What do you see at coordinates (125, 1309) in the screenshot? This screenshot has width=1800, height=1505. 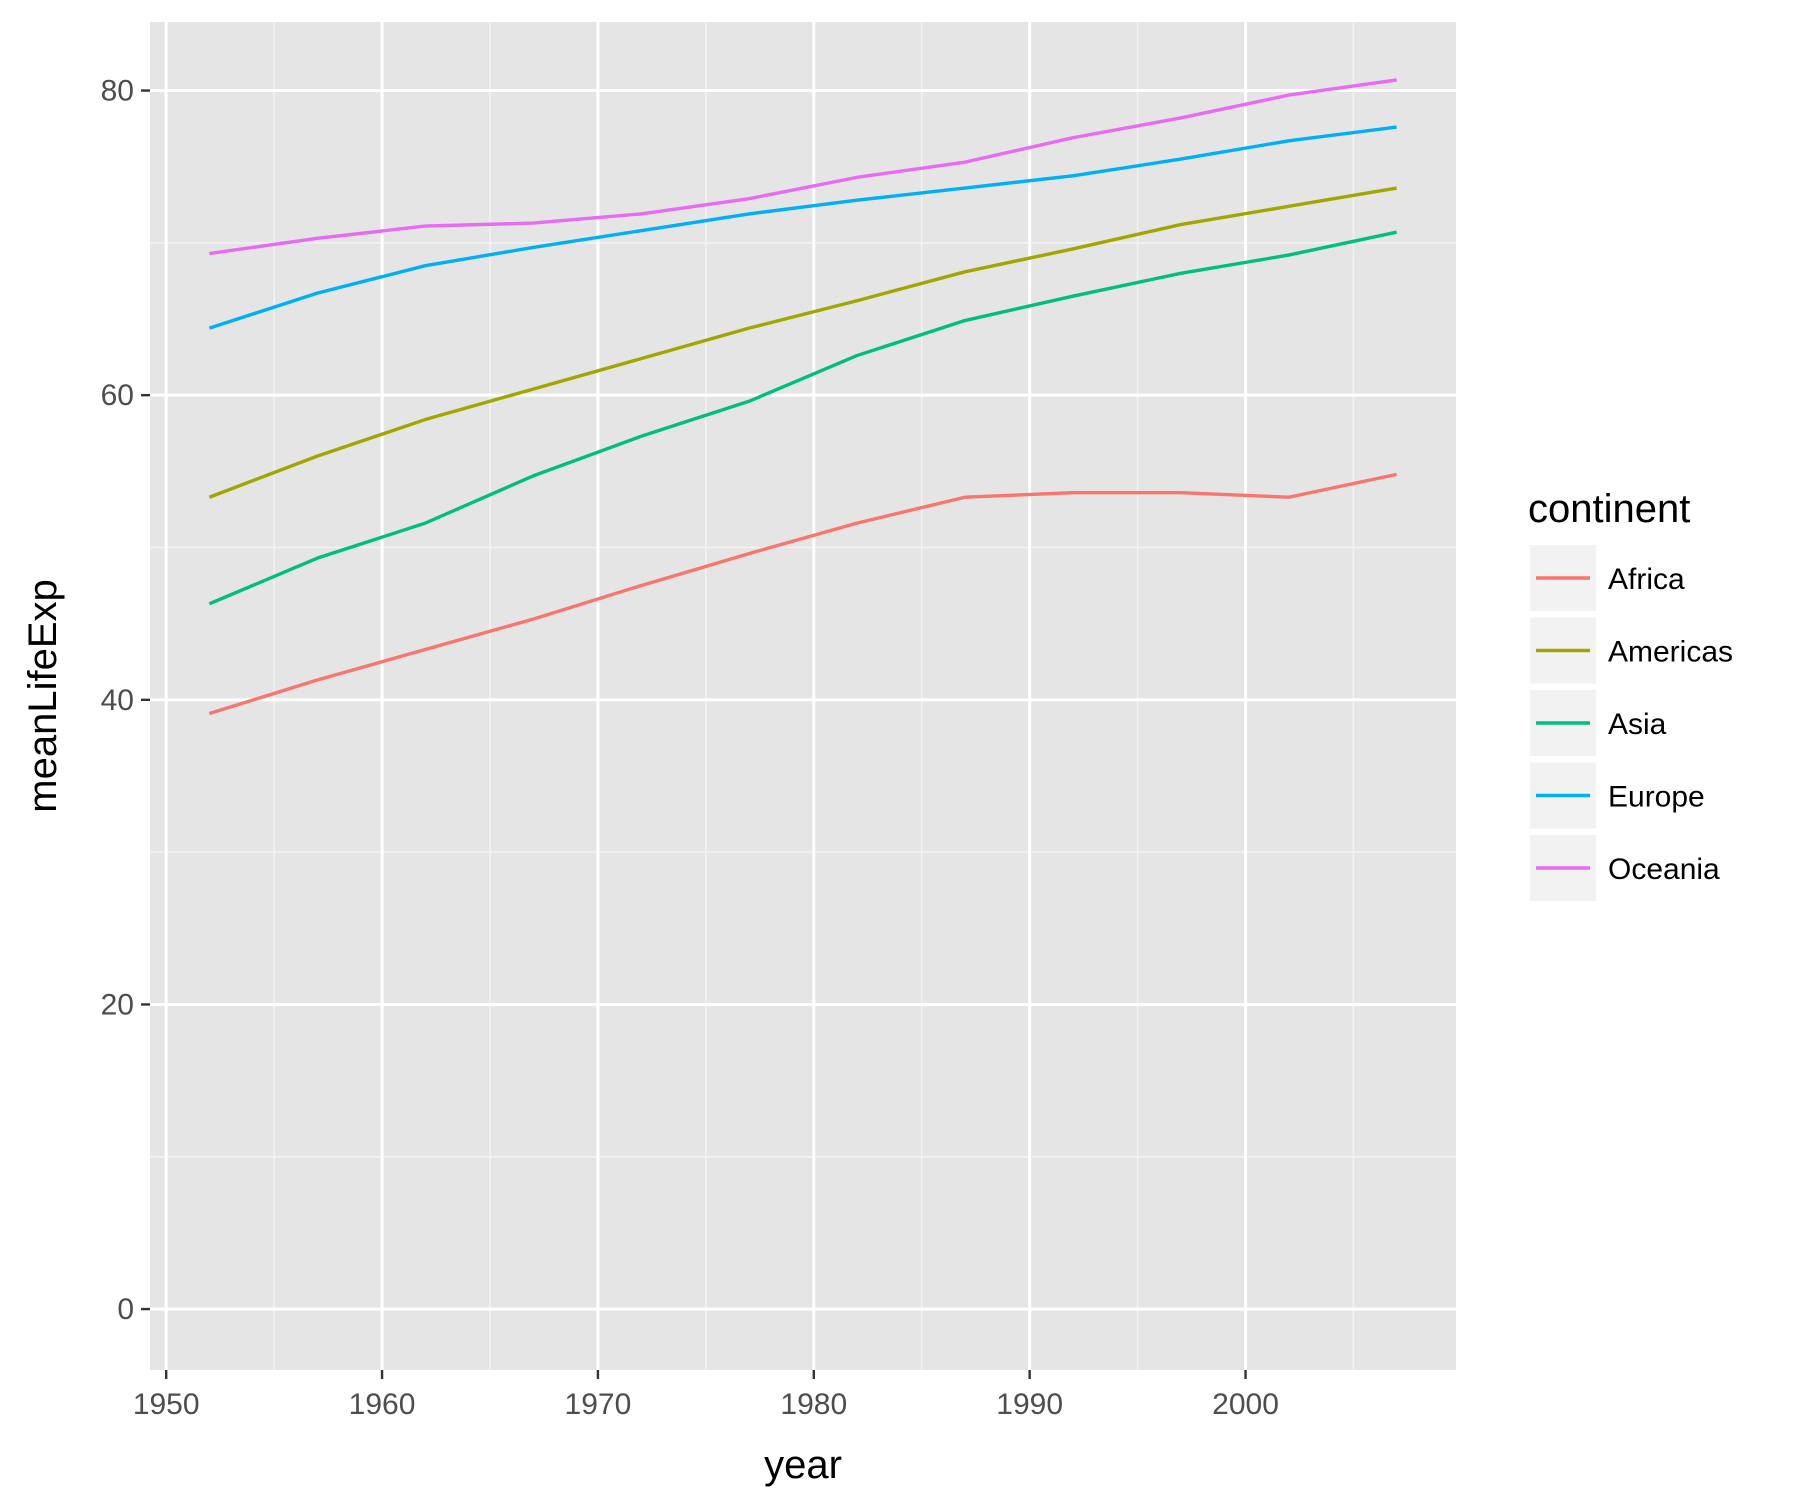 I see `y-tick-label: 0` at bounding box center [125, 1309].